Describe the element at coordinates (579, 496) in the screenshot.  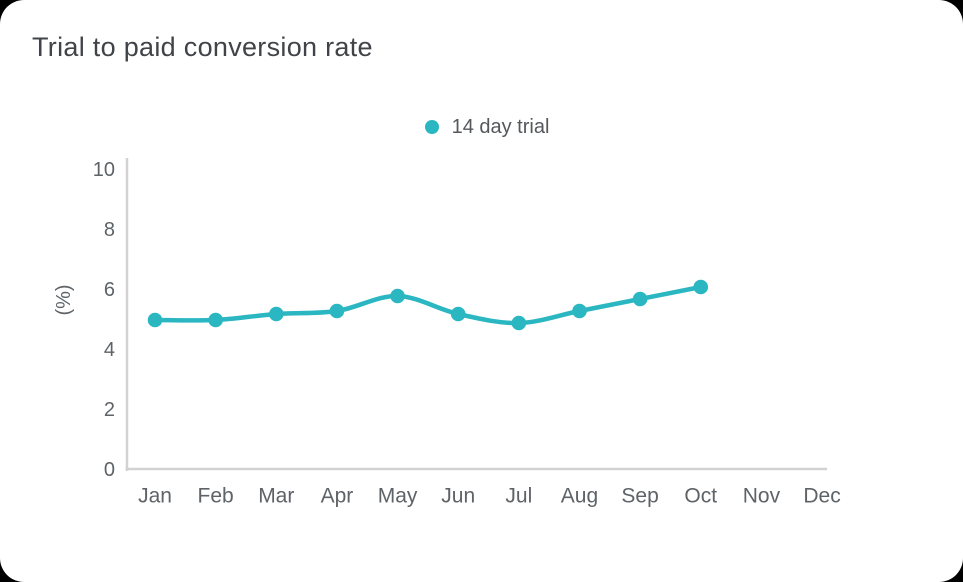
I see `x-tick-label: Aug` at that location.